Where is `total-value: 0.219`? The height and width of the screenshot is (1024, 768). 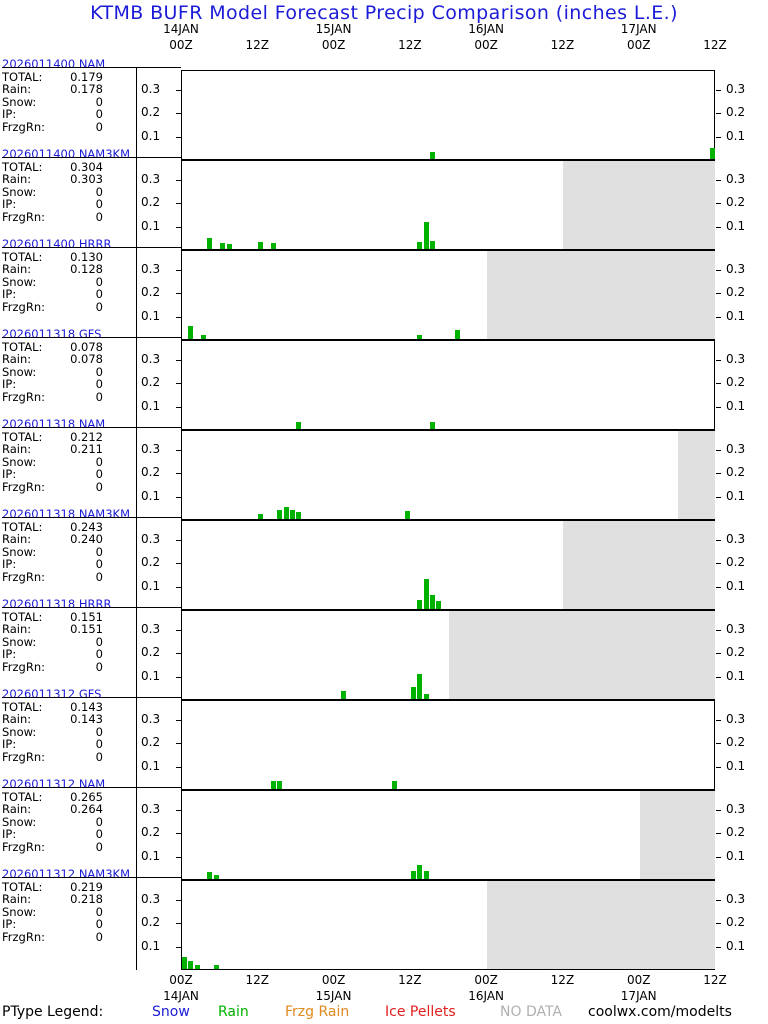
total-value: 0.219 is located at coordinates (86, 886).